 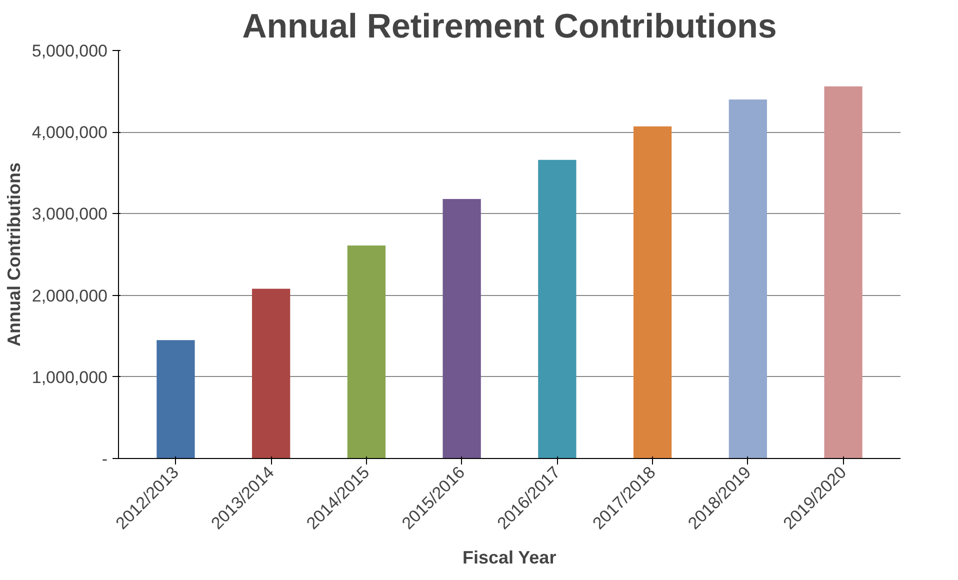 I want to click on y-axis-title: Annual Contributions, so click(x=14, y=254).